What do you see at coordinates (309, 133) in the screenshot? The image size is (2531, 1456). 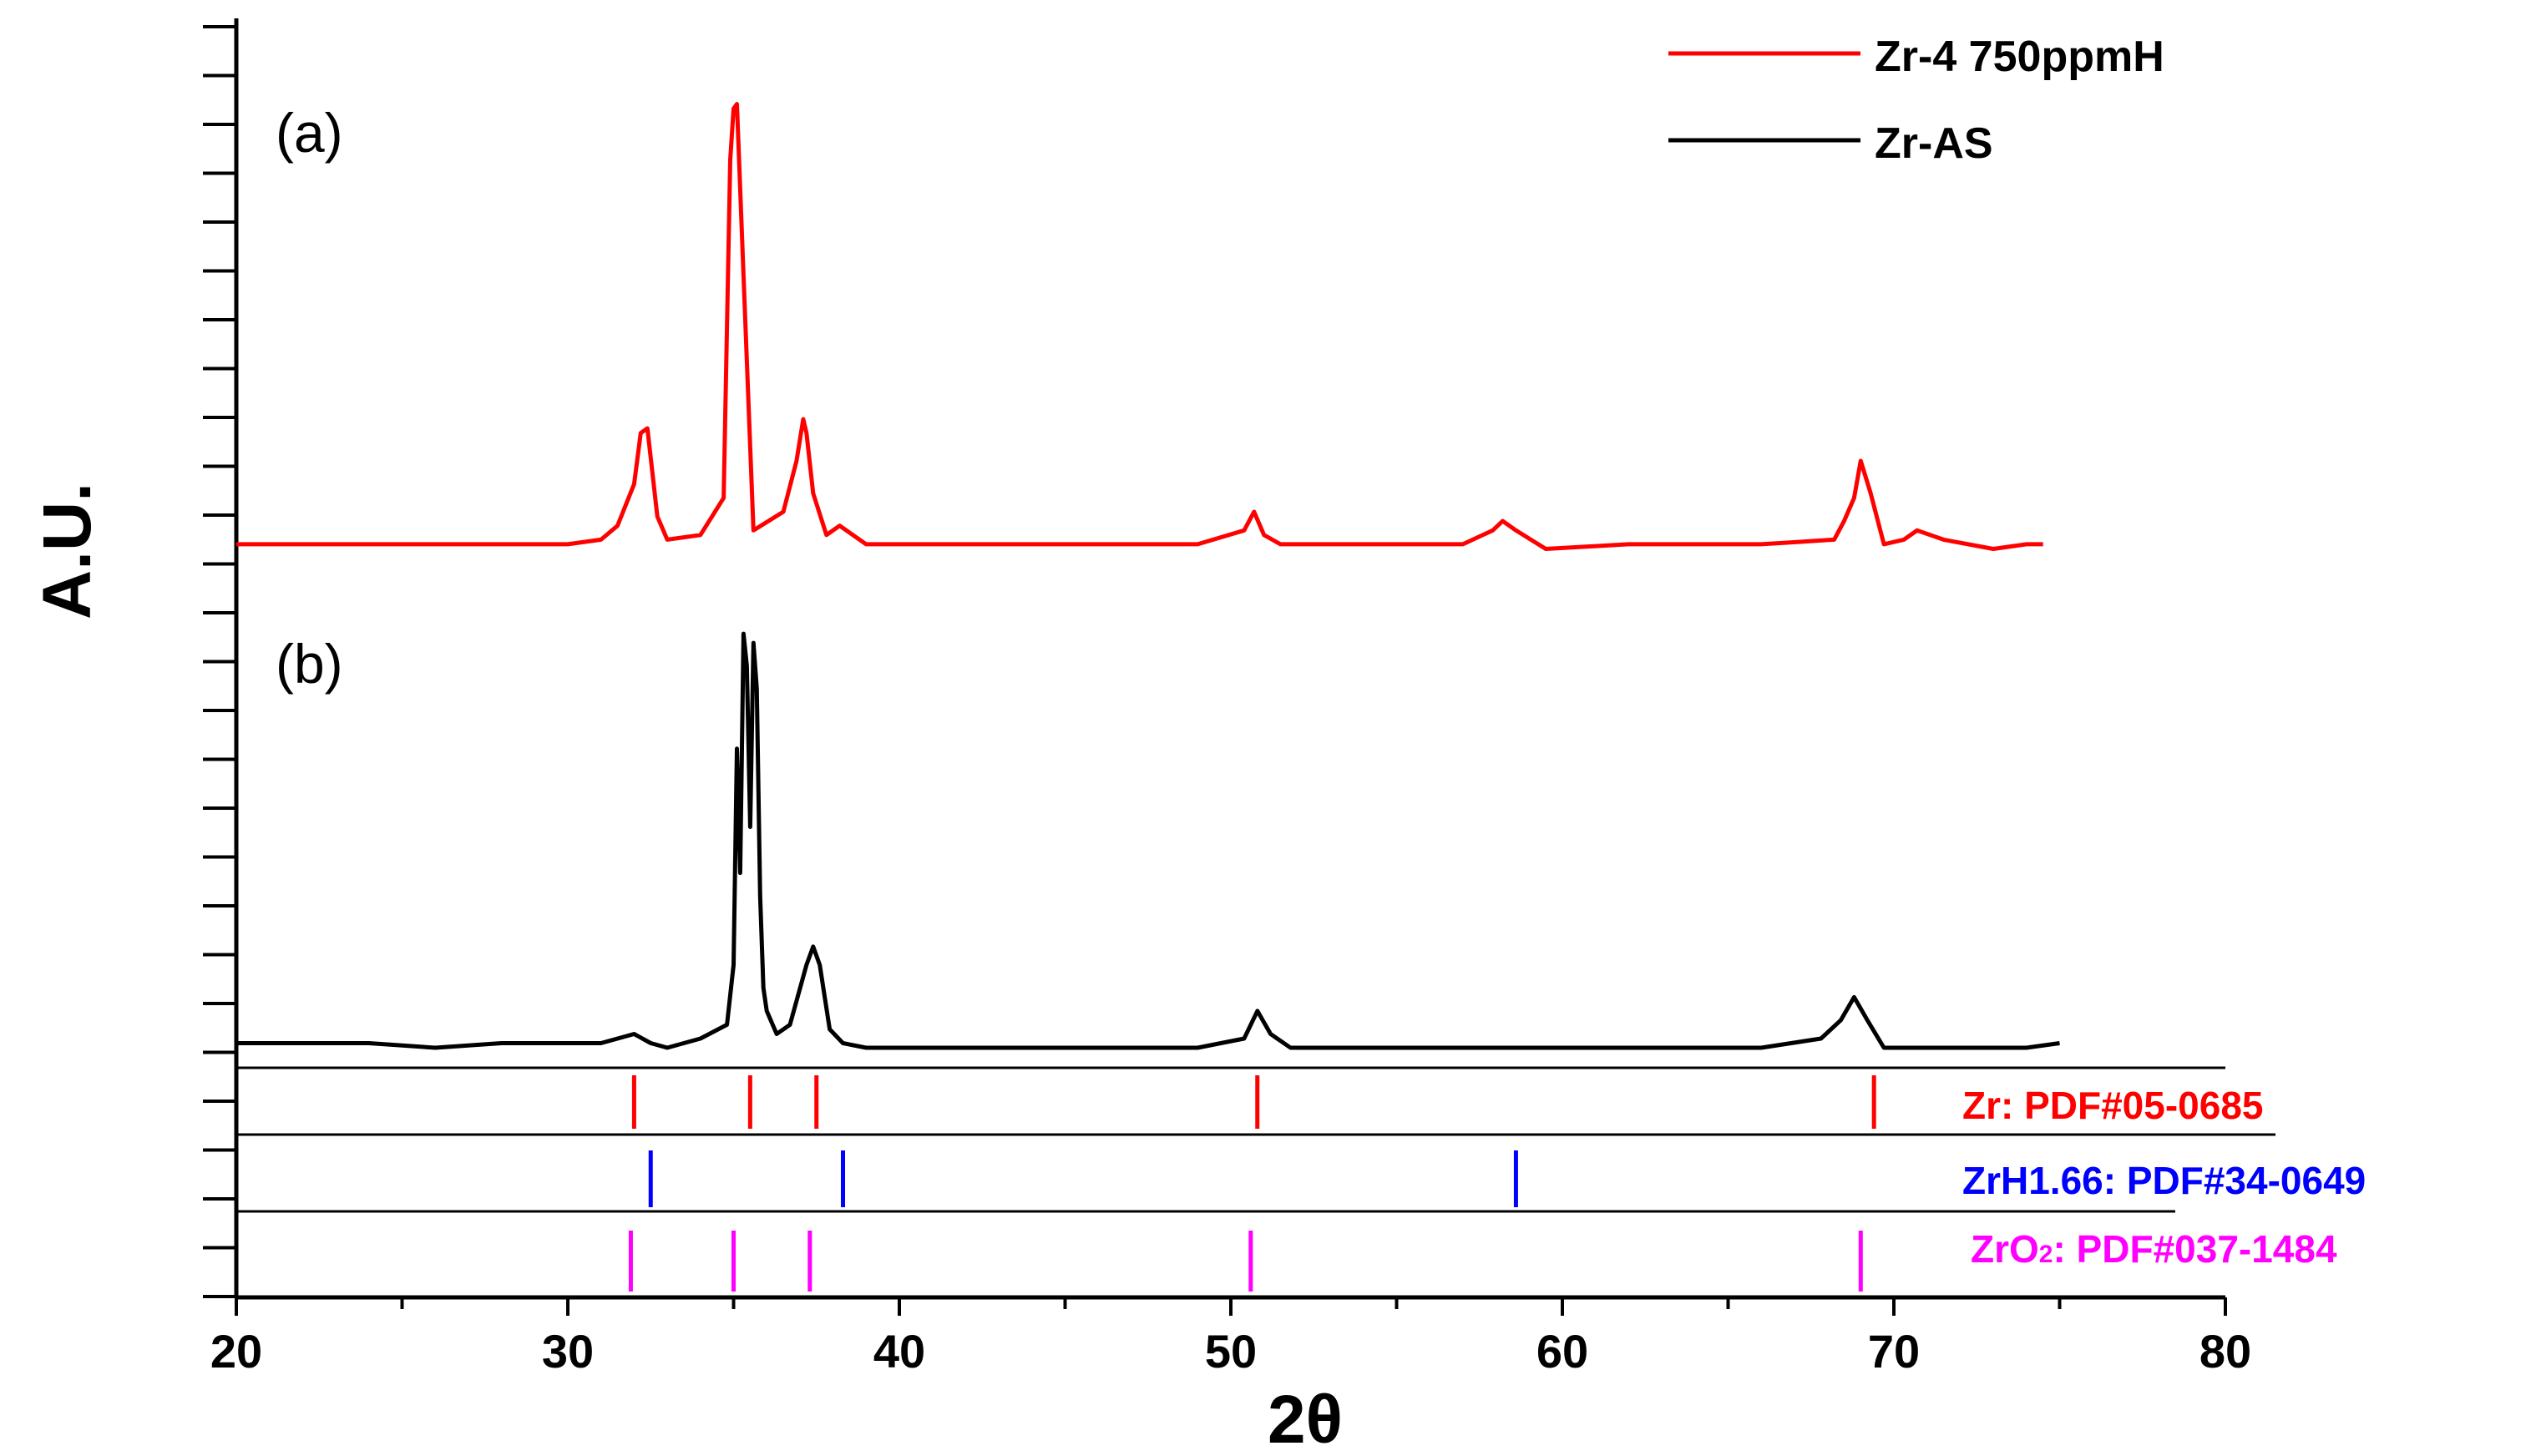 I see `panel-label-a: (a)` at bounding box center [309, 133].